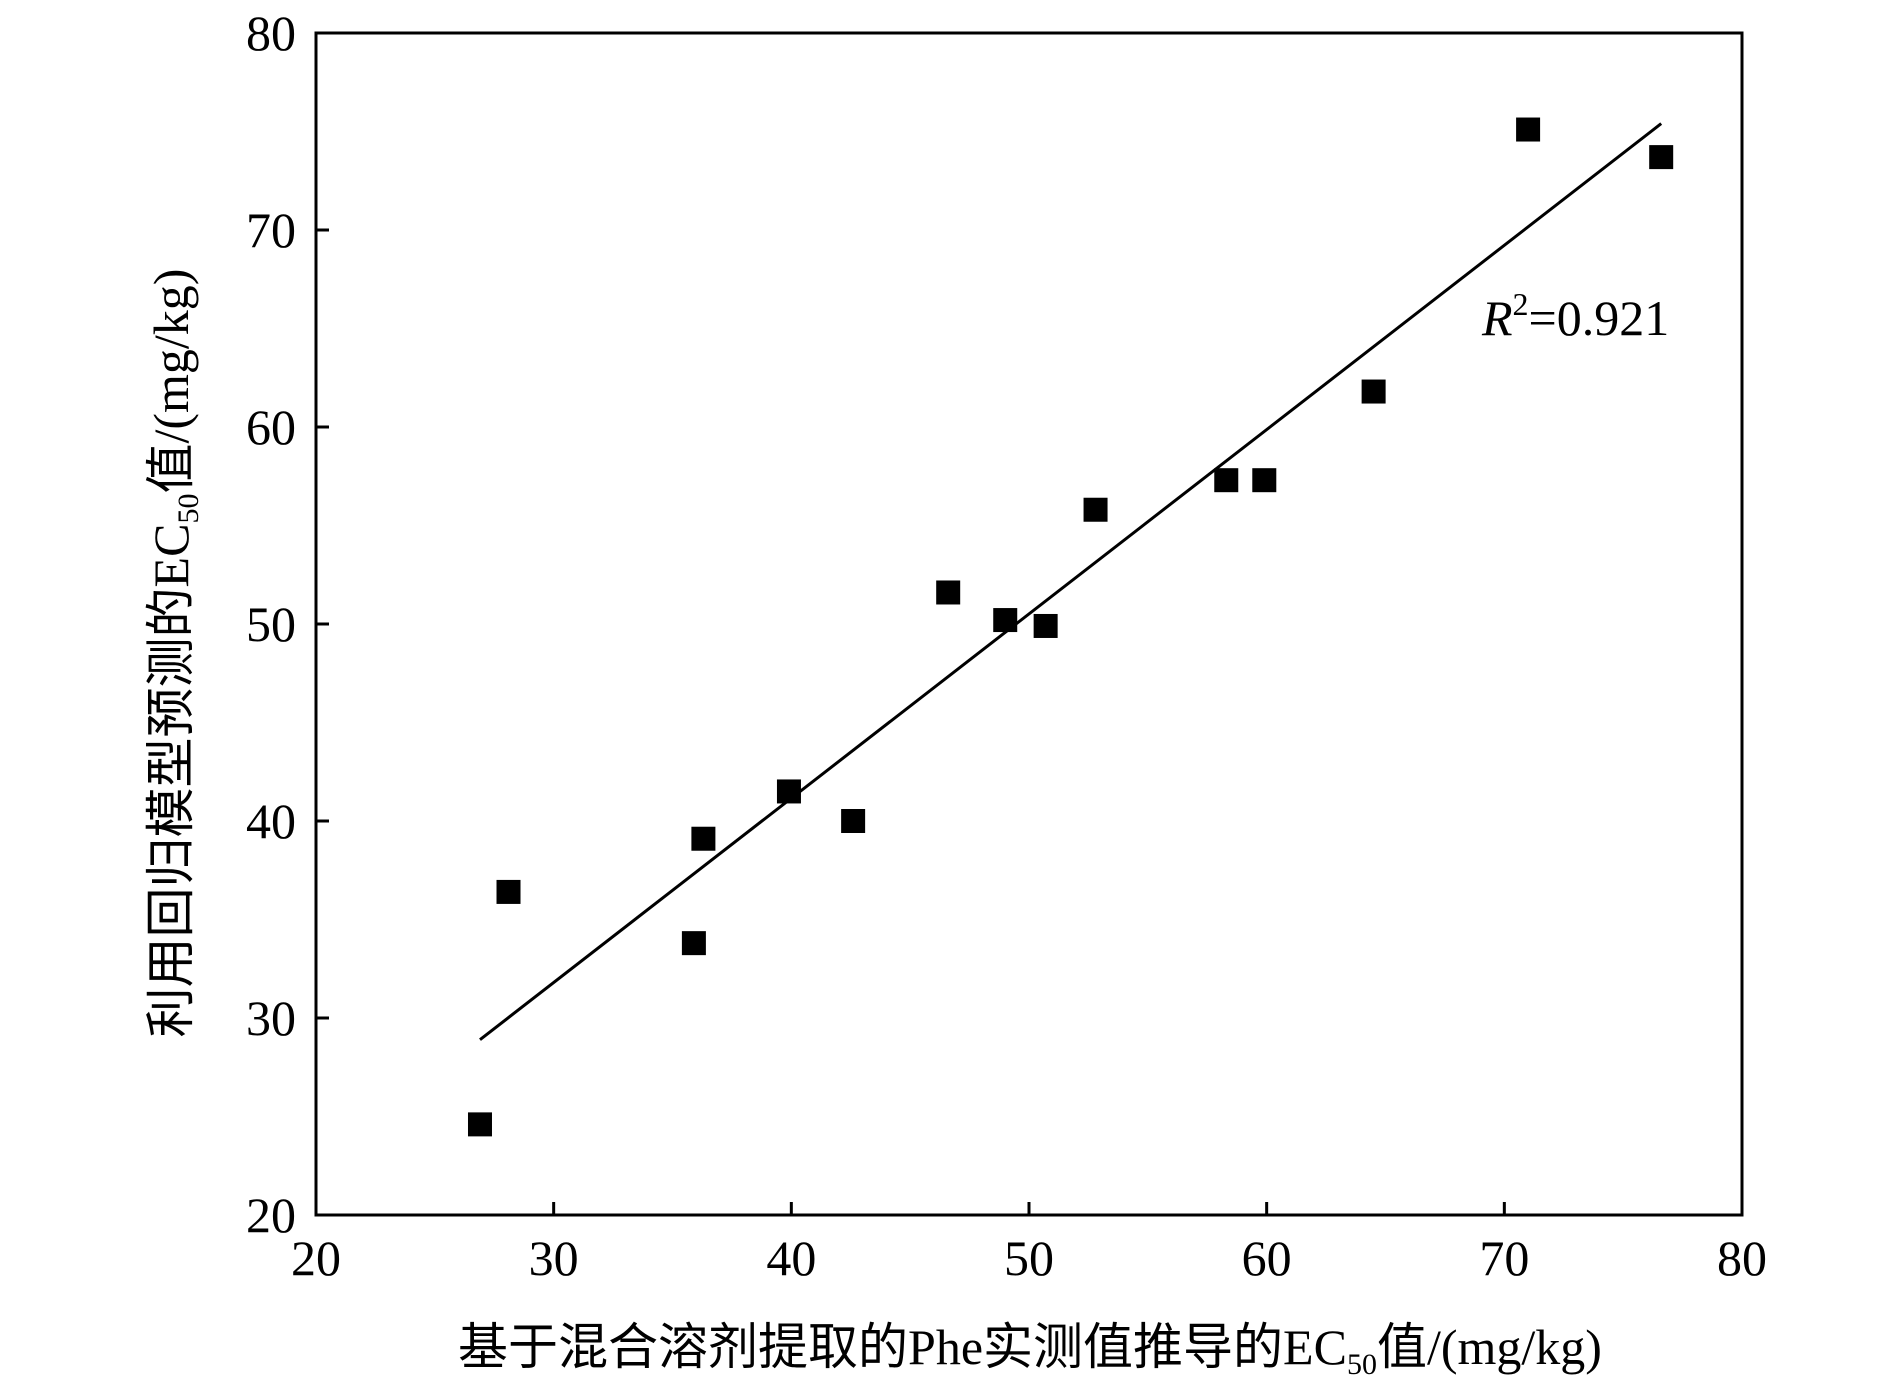  I want to click on y-axis-title-unit: 值/(mg/kg), so click(171, 381).